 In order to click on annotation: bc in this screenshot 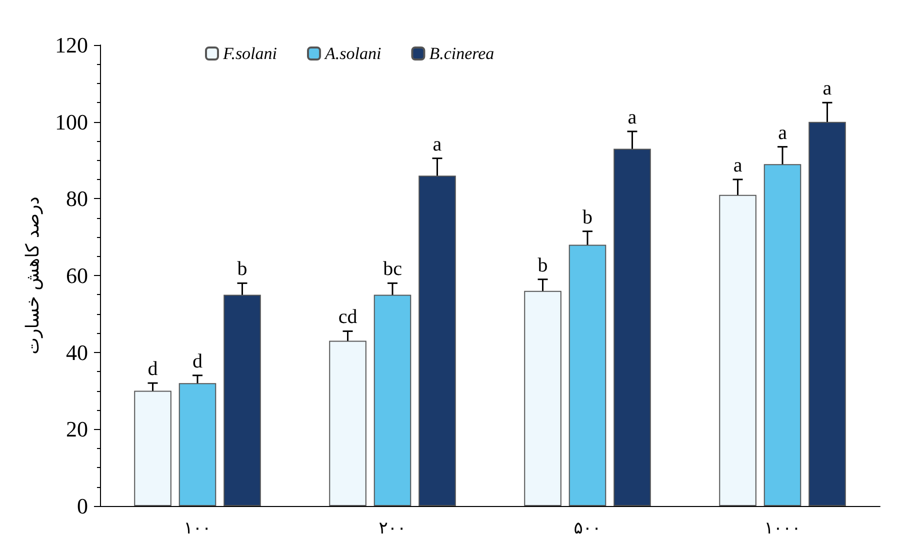, I will do `click(392, 269)`.